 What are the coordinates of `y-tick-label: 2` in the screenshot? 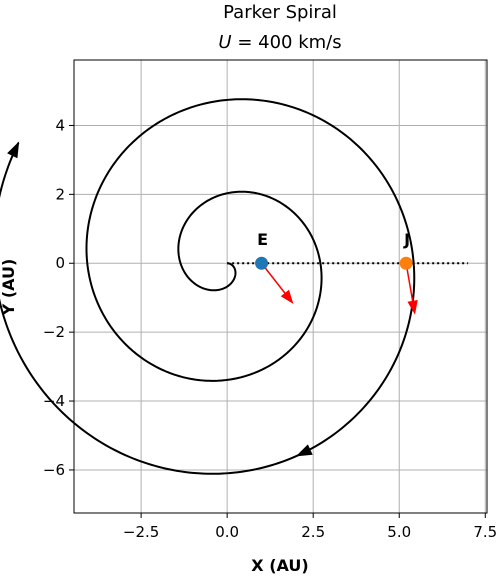 It's located at (60, 194).